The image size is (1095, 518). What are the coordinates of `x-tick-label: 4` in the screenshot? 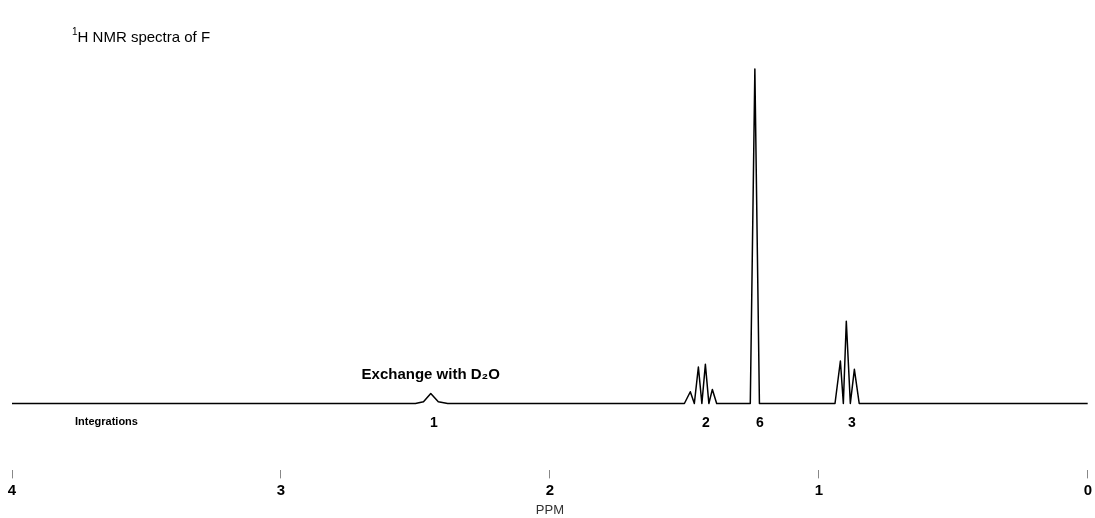 It's located at (12, 489).